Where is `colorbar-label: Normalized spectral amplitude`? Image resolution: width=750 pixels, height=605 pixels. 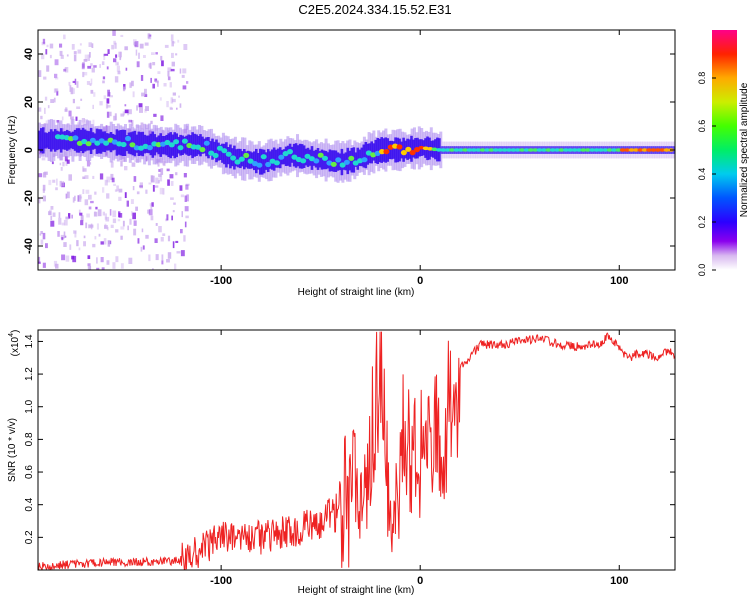
colorbar-label: Normalized spectral amplitude is located at coordinates (744, 149).